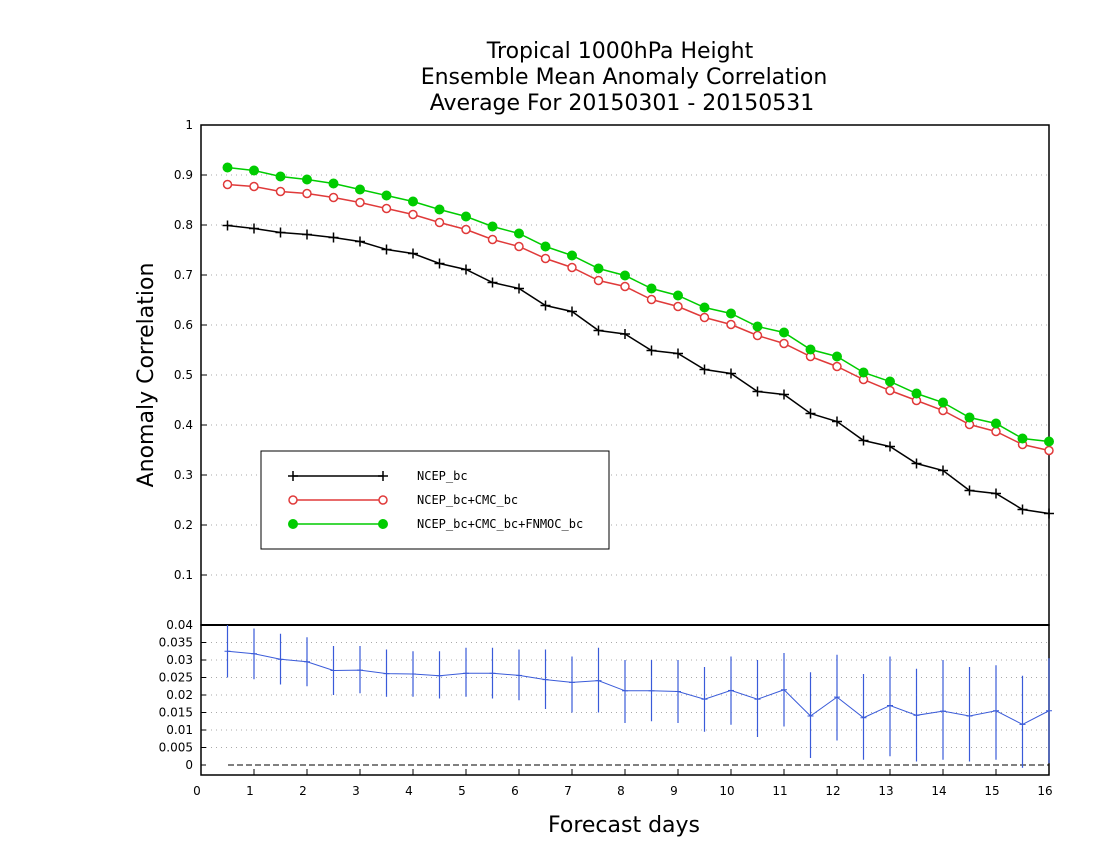 Image resolution: width=1100 pixels, height=850 pixels. I want to click on top-ytick-label-4: 0.5, so click(183, 375).